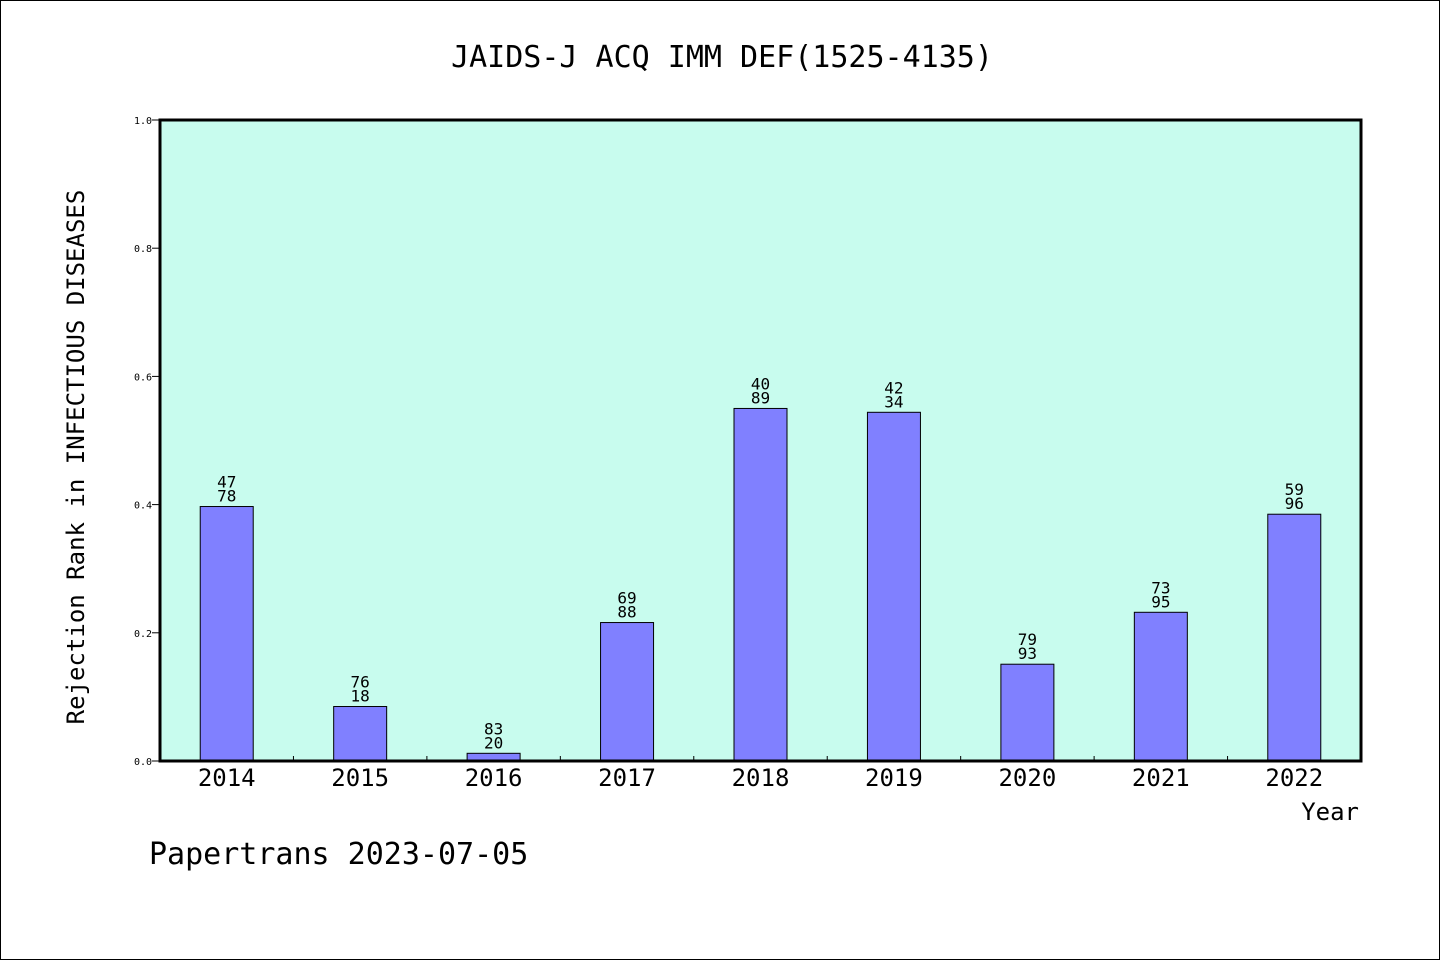  What do you see at coordinates (360, 682) in the screenshot?
I see `bar-label-top-2015: 76` at bounding box center [360, 682].